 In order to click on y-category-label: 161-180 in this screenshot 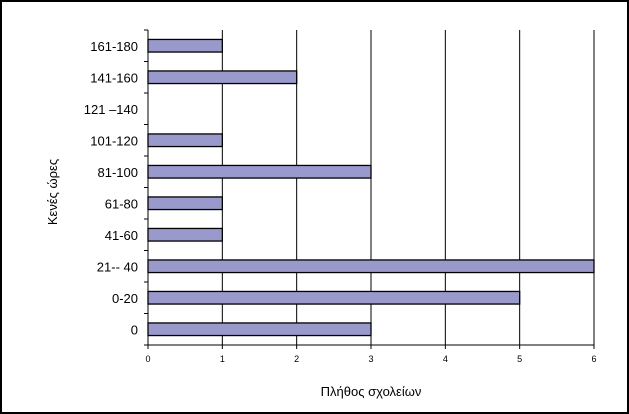, I will do `click(114, 46)`.